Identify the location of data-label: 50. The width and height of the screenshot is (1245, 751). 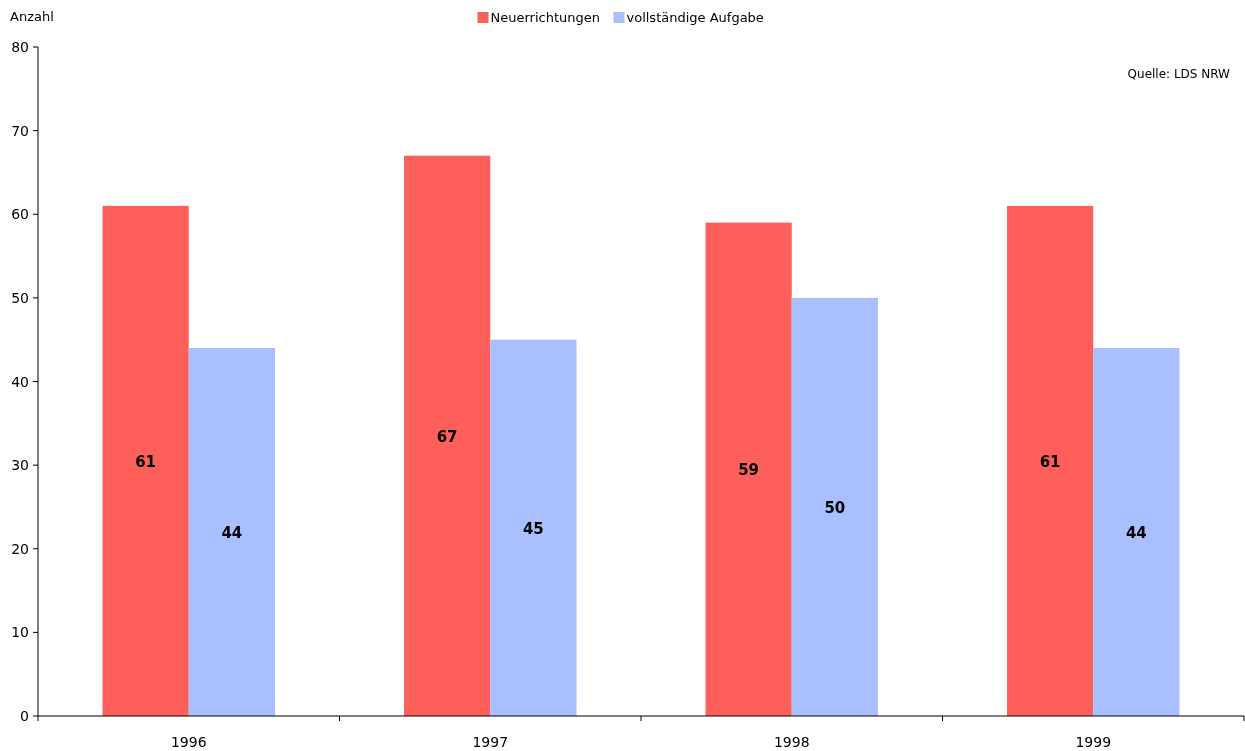
(835, 507).